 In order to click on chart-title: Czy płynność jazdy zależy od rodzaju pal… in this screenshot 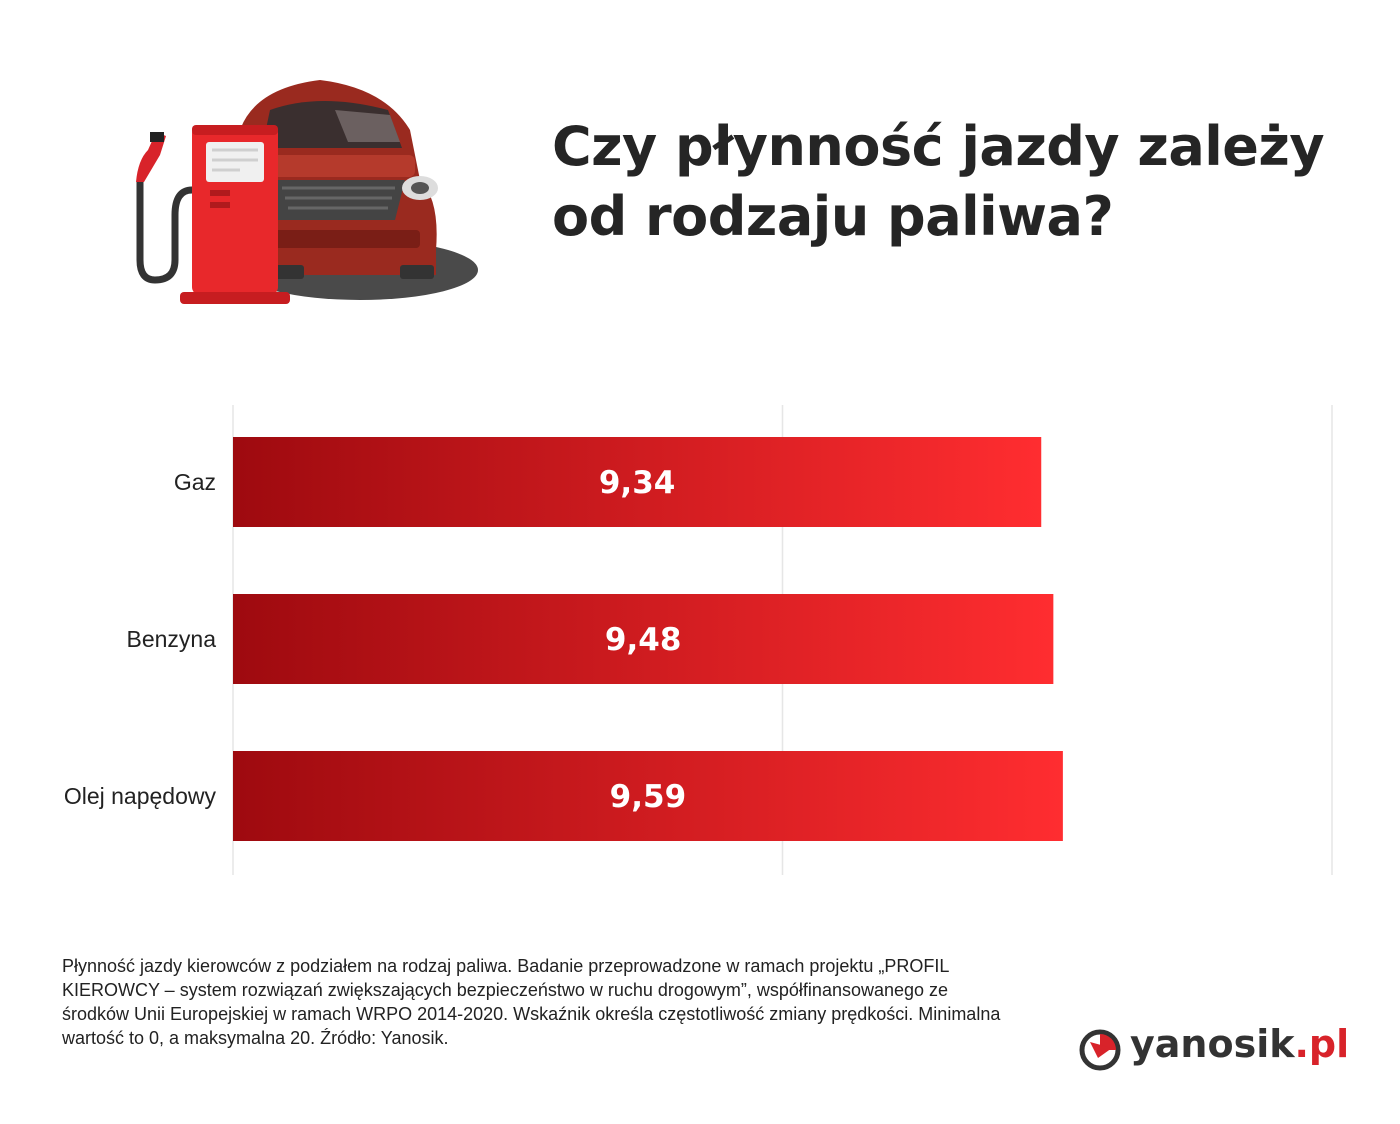, I will do `click(938, 181)`.